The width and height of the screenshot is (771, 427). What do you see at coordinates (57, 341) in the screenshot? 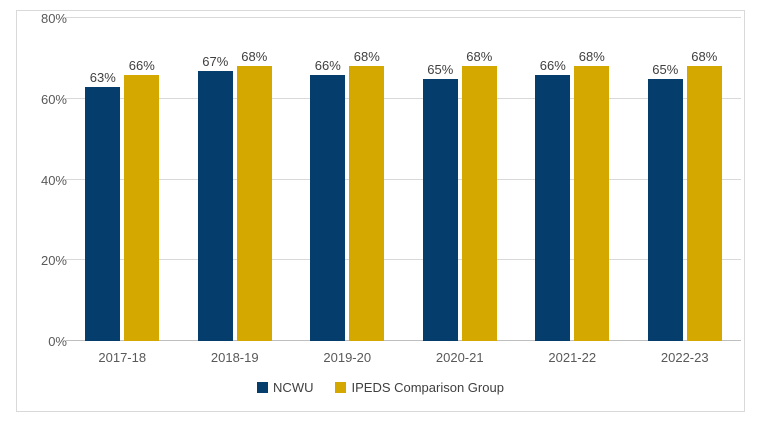
I see `y-axis-tick-label: 0%` at bounding box center [57, 341].